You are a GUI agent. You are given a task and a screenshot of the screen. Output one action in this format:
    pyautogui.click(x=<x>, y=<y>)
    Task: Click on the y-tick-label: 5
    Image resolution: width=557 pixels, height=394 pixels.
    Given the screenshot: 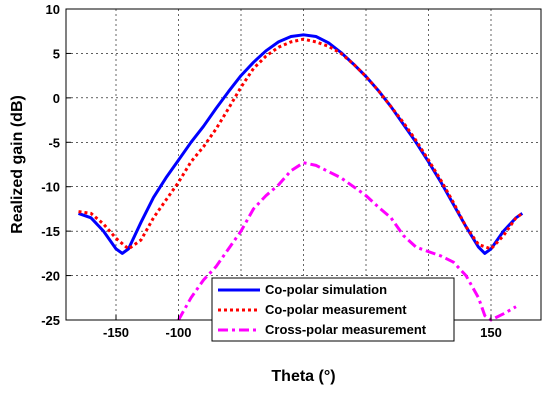 What is the action you would take?
    pyautogui.click(x=56, y=53)
    